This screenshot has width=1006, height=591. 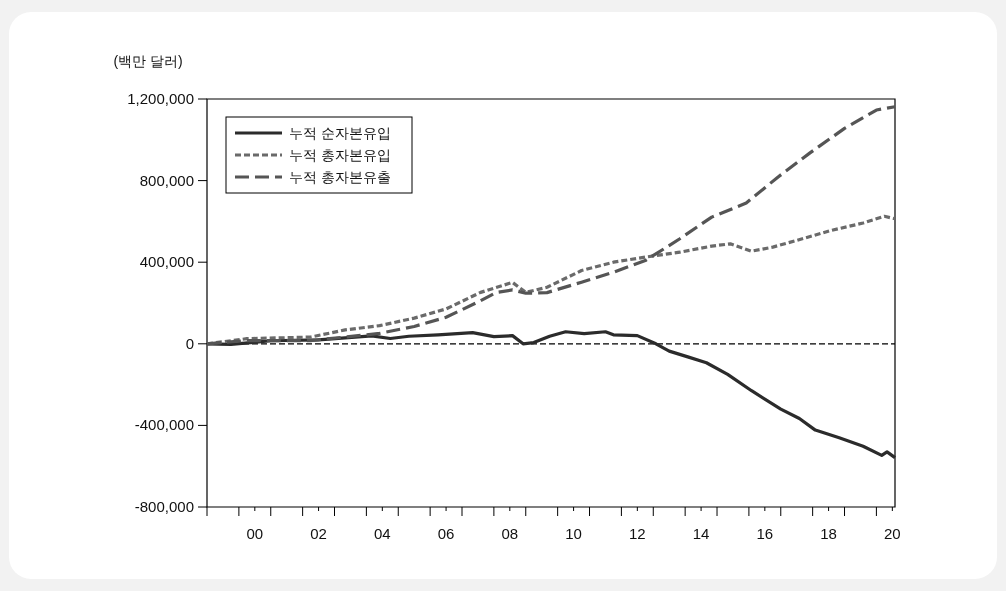 I want to click on x-tick-label: 04, so click(x=382, y=533).